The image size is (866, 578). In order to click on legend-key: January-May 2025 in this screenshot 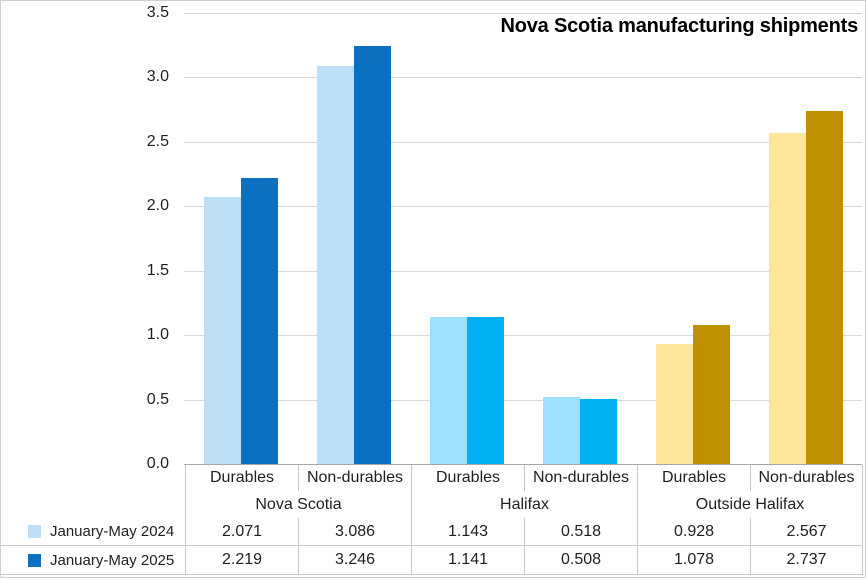, I will do `click(93, 560)`.